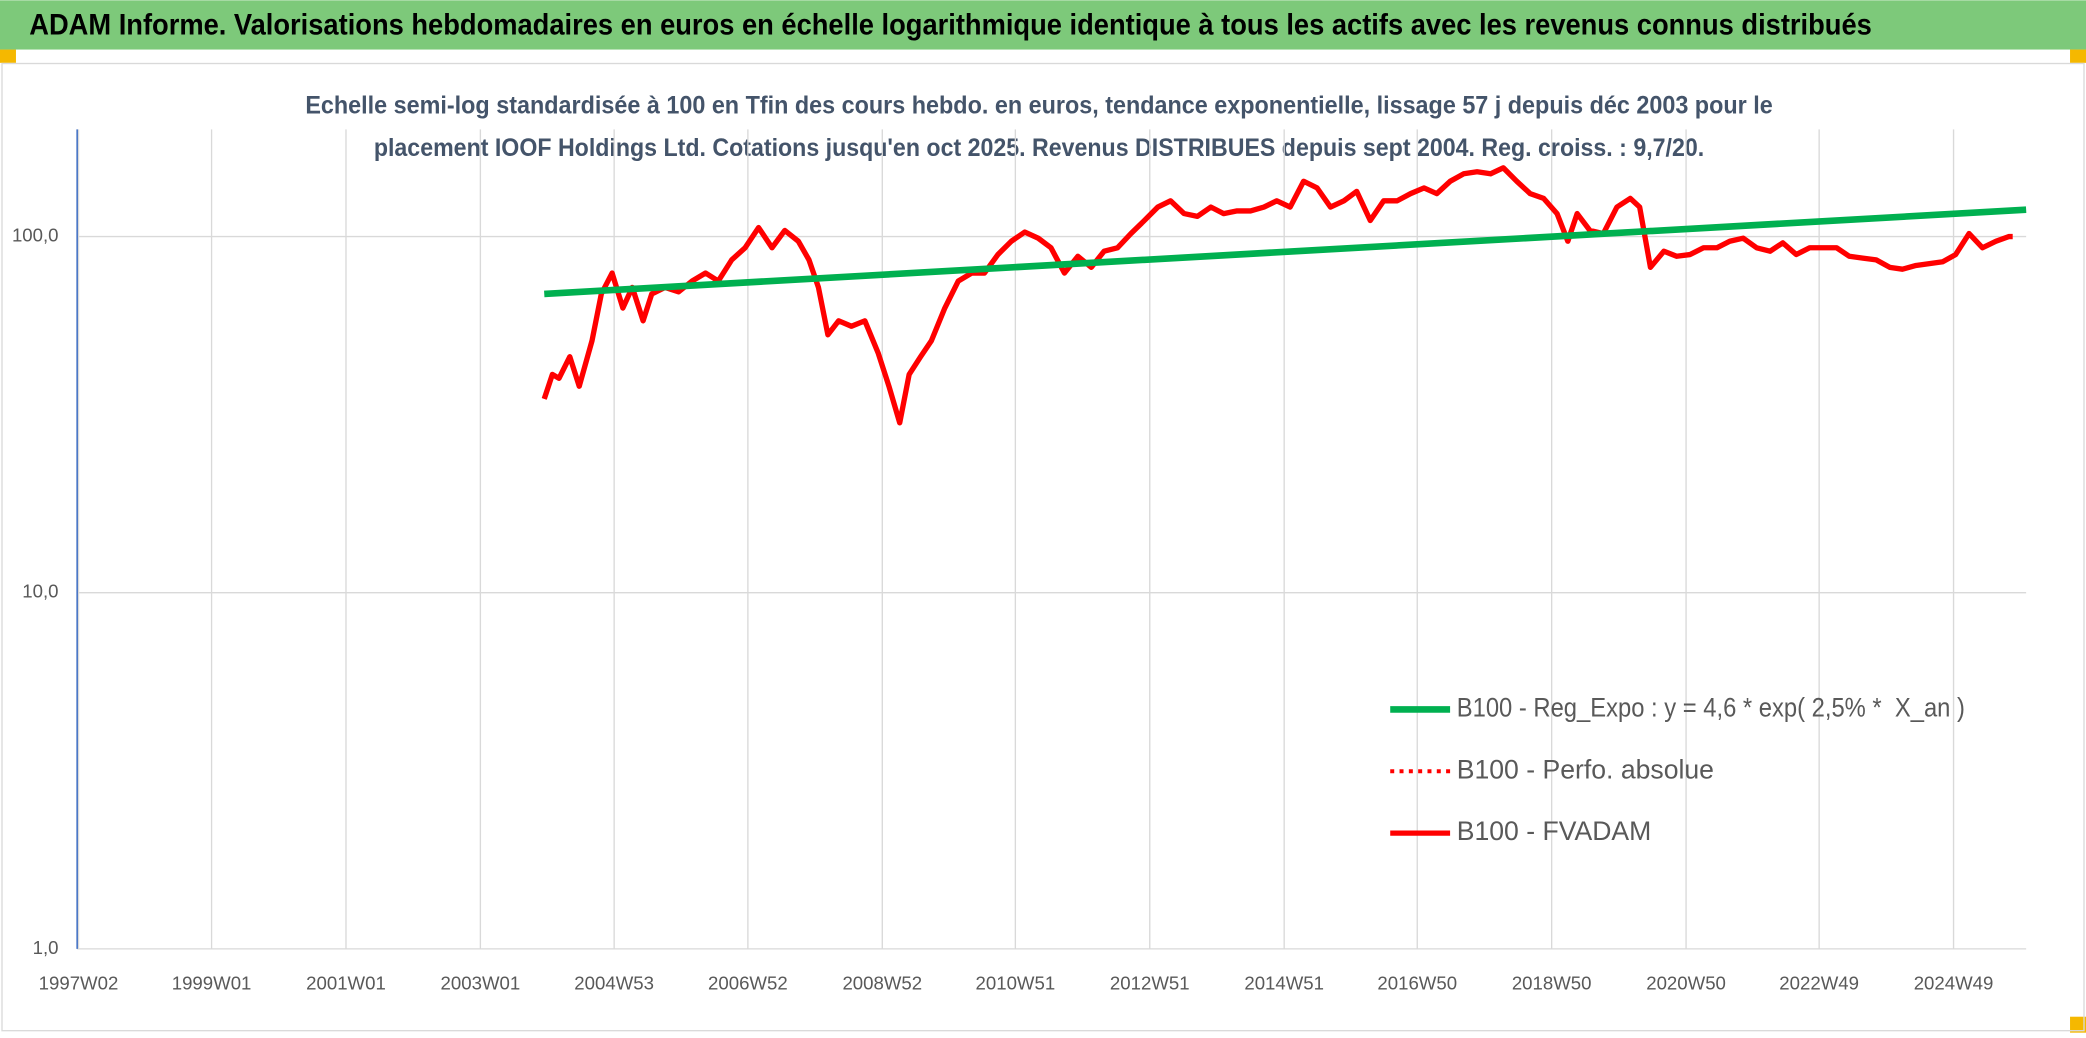  I want to click on x-tick-label: 2016W50, so click(1417, 983).